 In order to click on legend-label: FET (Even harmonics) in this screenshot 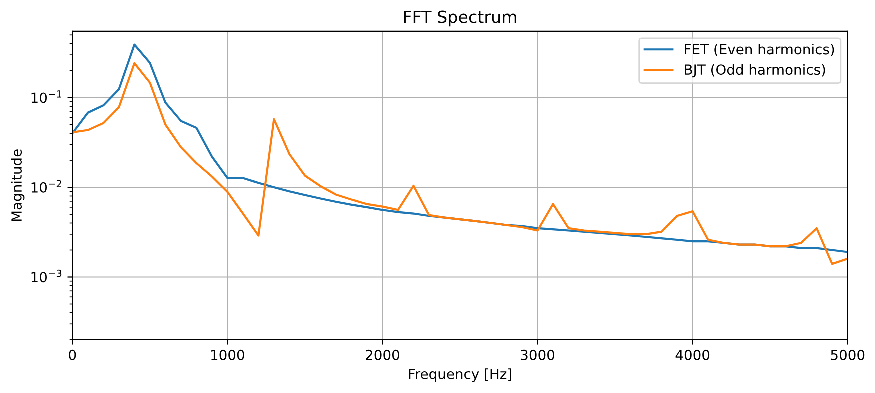, I will do `click(759, 50)`.